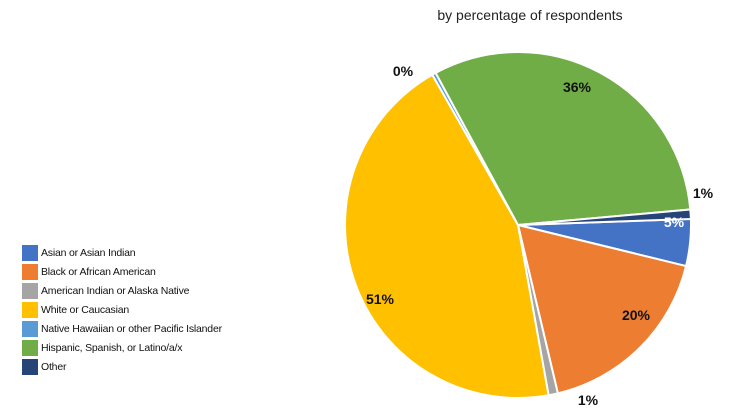 The width and height of the screenshot is (730, 411). Describe the element at coordinates (530, 15) in the screenshot. I see `chart-subtitle: by percentage of respondents` at that location.